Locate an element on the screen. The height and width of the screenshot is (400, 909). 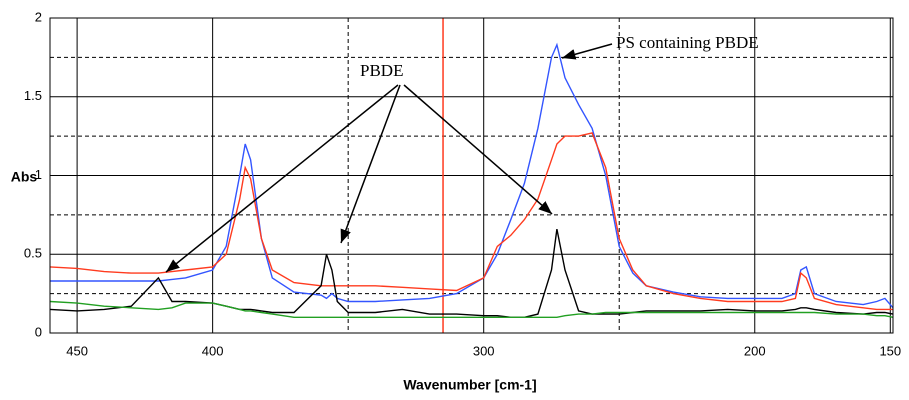
annotation: PBDE is located at coordinates (381, 70).